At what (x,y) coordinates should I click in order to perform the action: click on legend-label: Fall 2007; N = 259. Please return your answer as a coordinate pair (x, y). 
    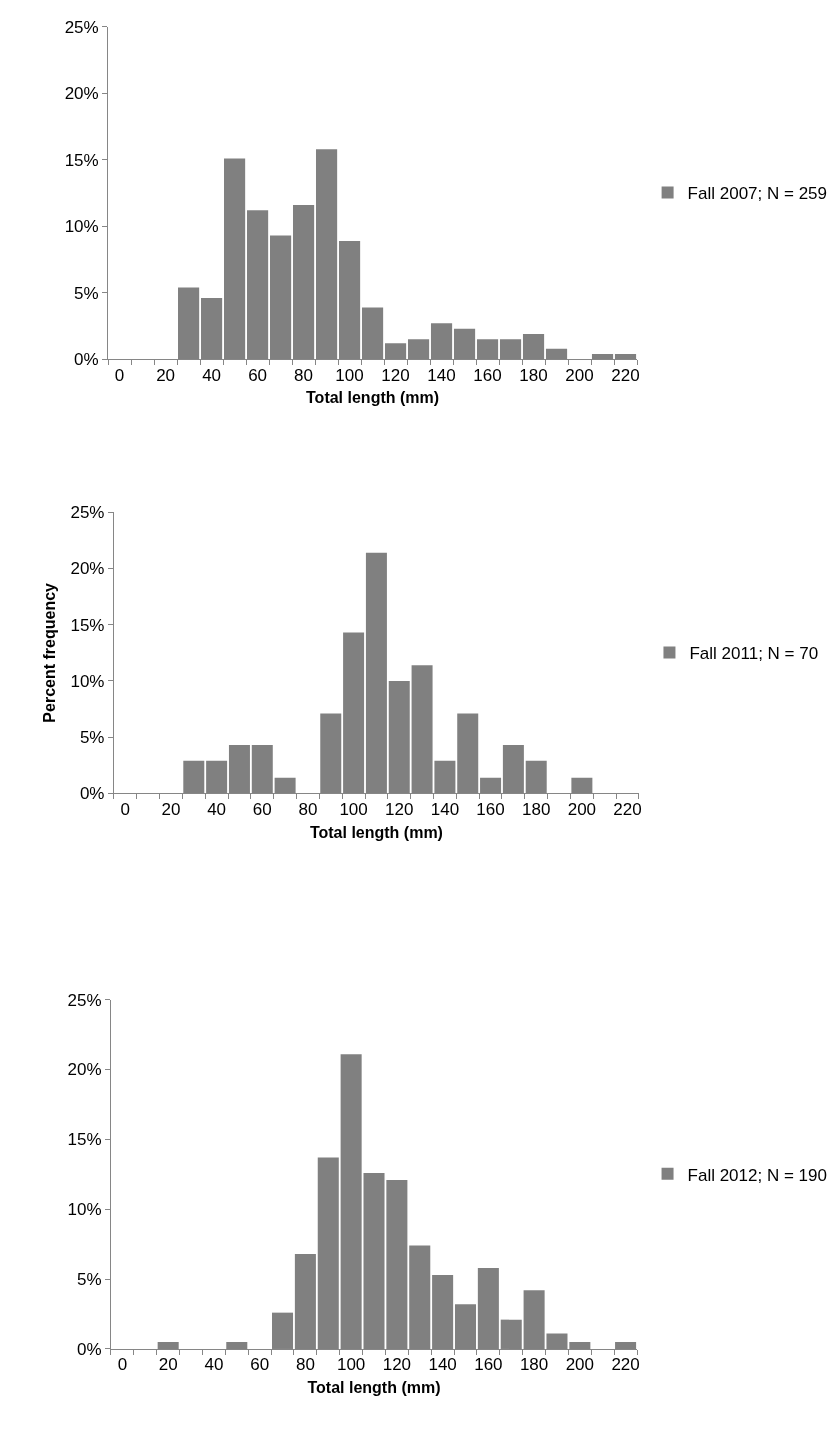
    Looking at the image, I should click on (757, 194).